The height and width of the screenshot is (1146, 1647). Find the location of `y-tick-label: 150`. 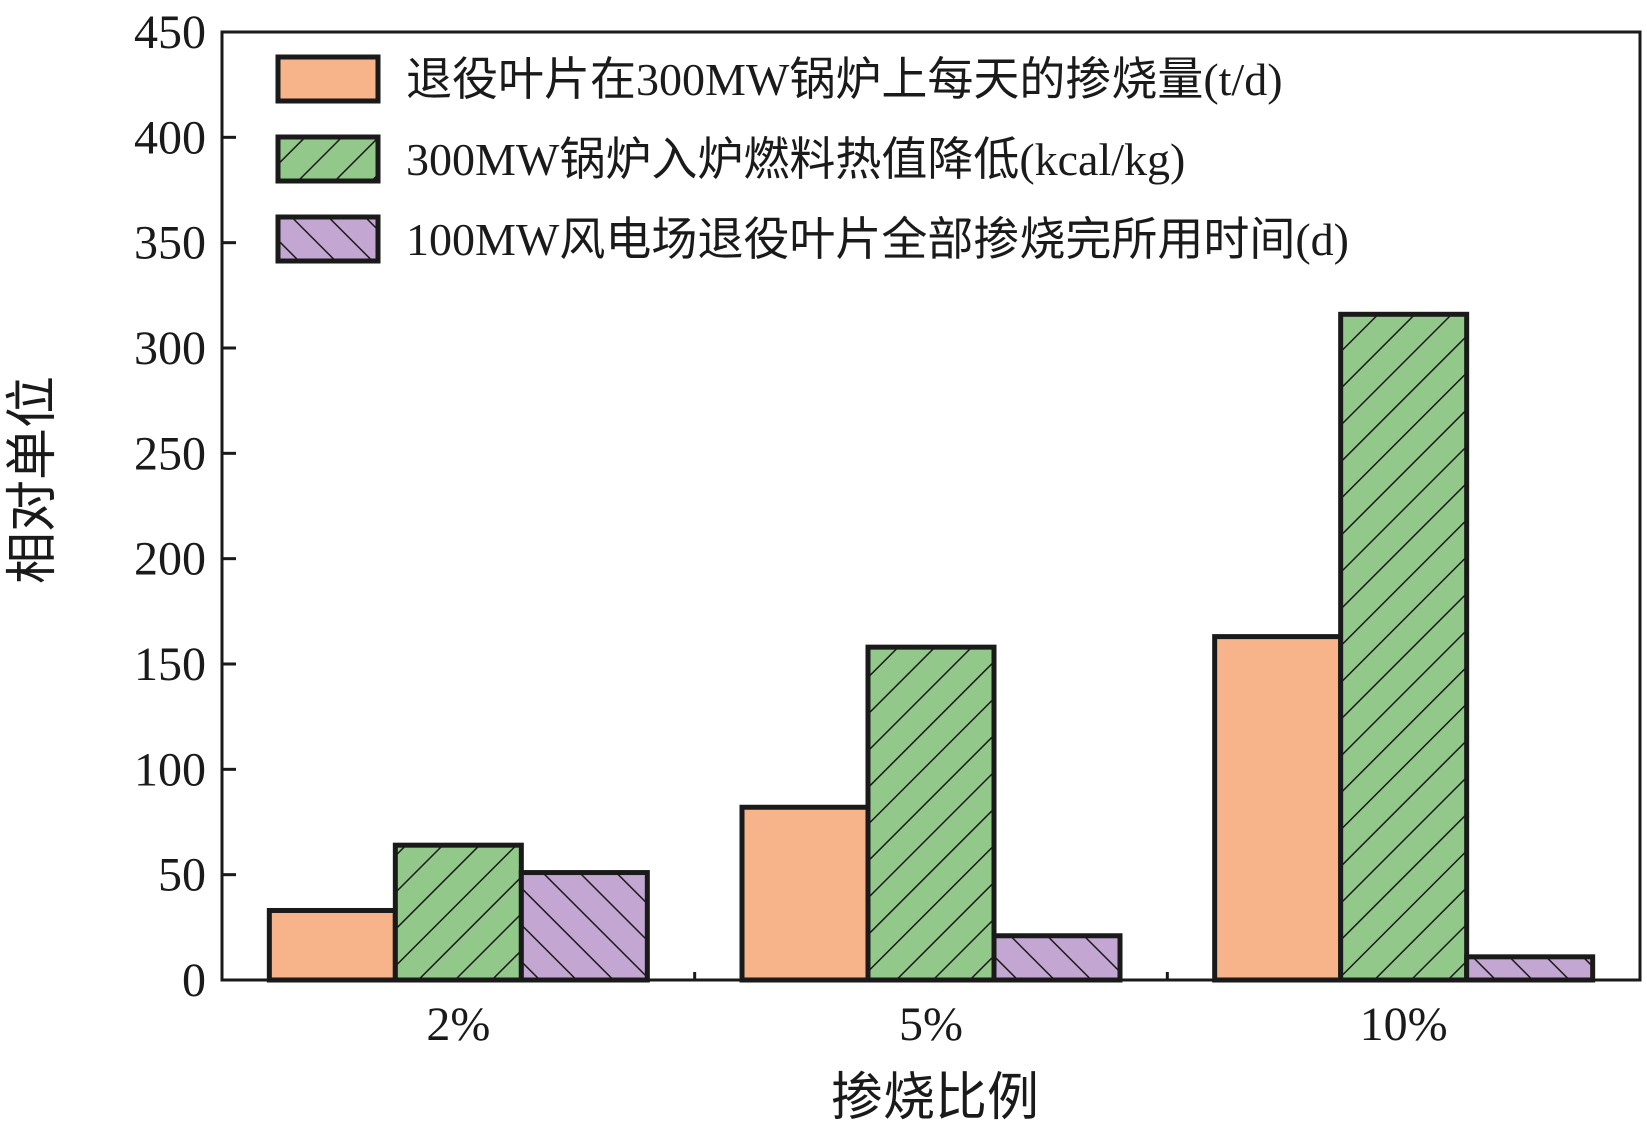

y-tick-label: 150 is located at coordinates (170, 664).